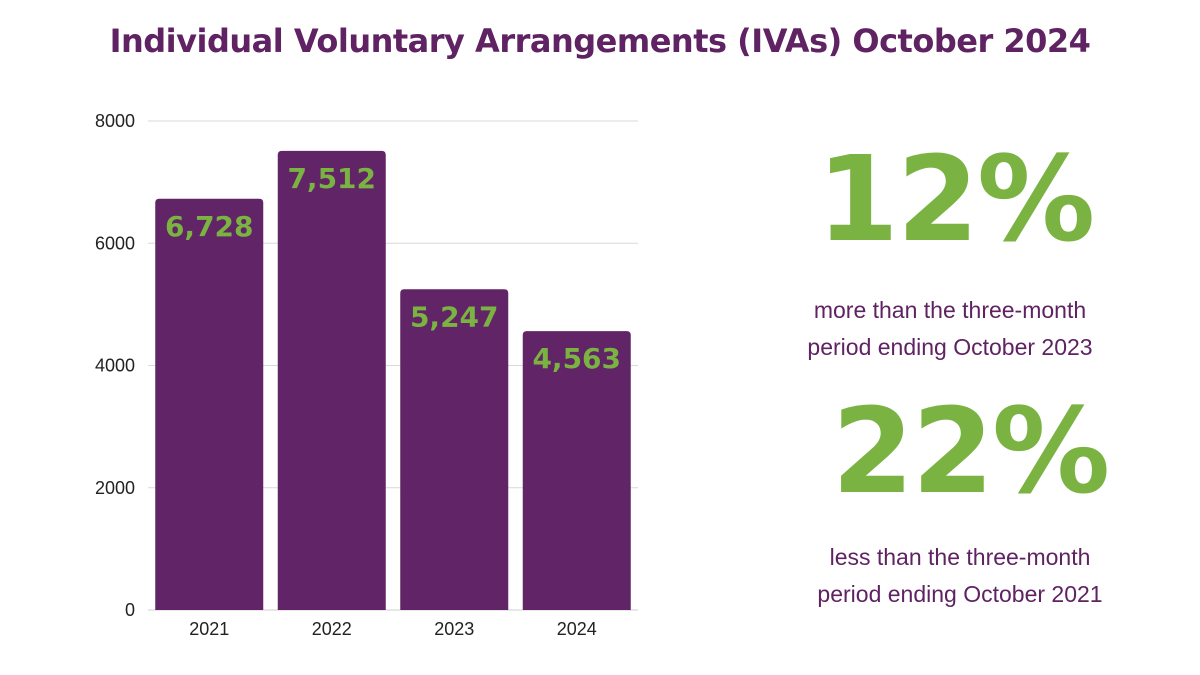  Describe the element at coordinates (331, 380) in the screenshot. I see `bar-2022` at that location.